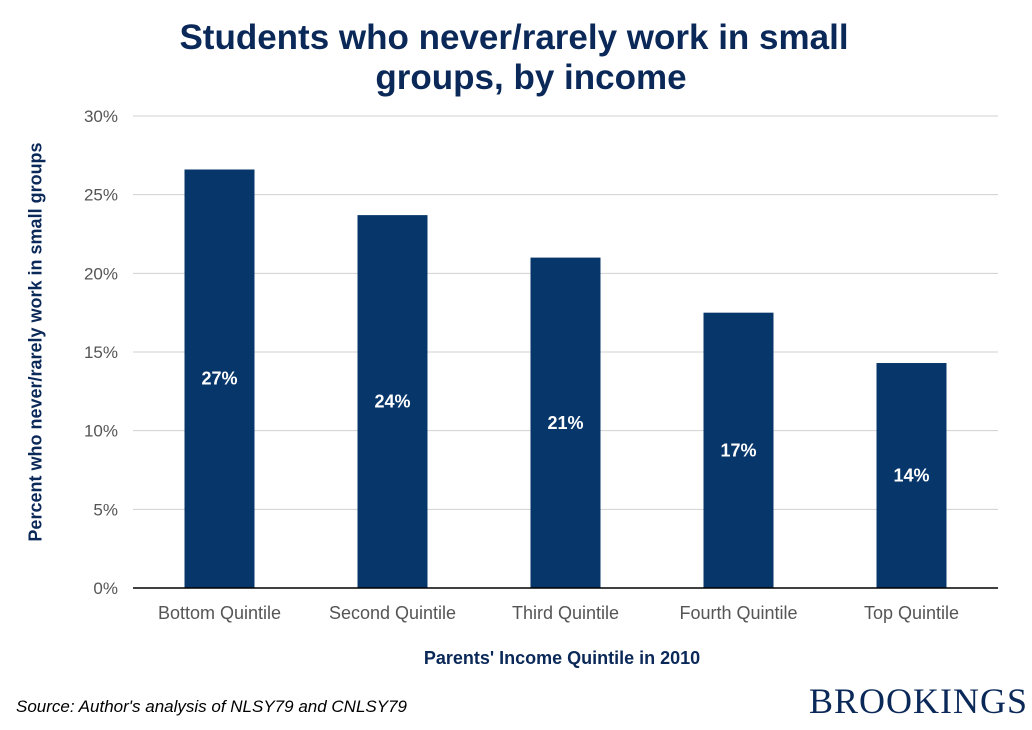 Image resolution: width=1032 pixels, height=730 pixels. Describe the element at coordinates (219, 613) in the screenshot. I see `x-tick-label: Bottom Quintile` at that location.